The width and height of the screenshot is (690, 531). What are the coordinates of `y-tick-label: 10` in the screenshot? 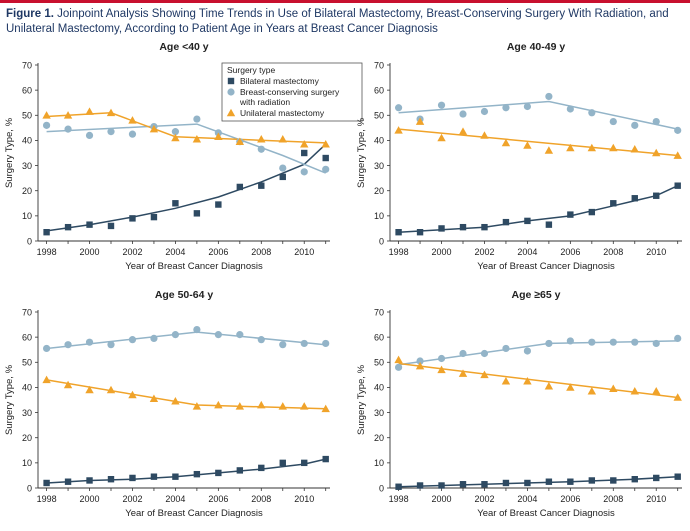 It's located at (379, 216).